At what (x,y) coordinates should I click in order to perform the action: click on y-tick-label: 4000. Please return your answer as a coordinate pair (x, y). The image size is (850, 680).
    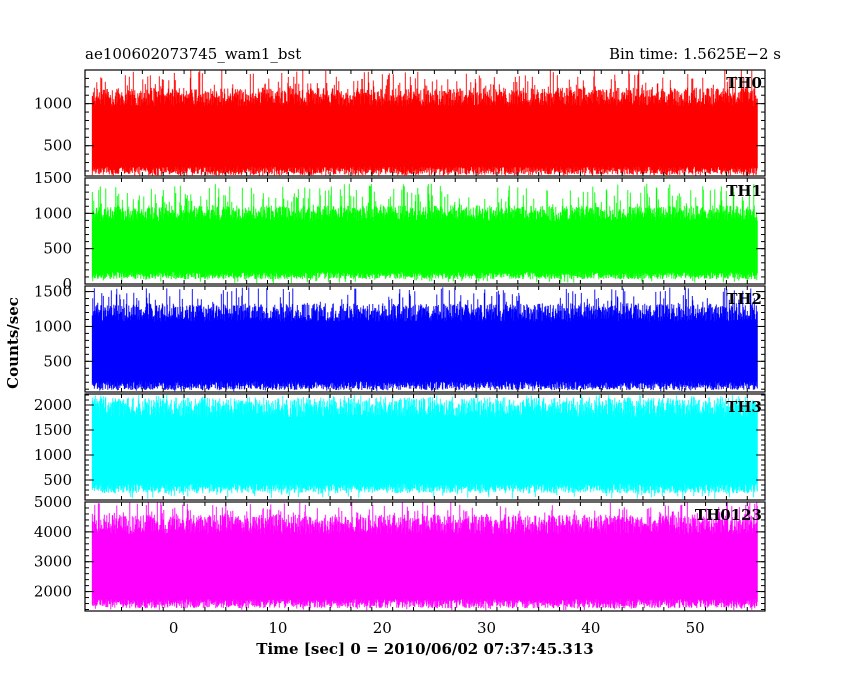
    Looking at the image, I should click on (53, 532).